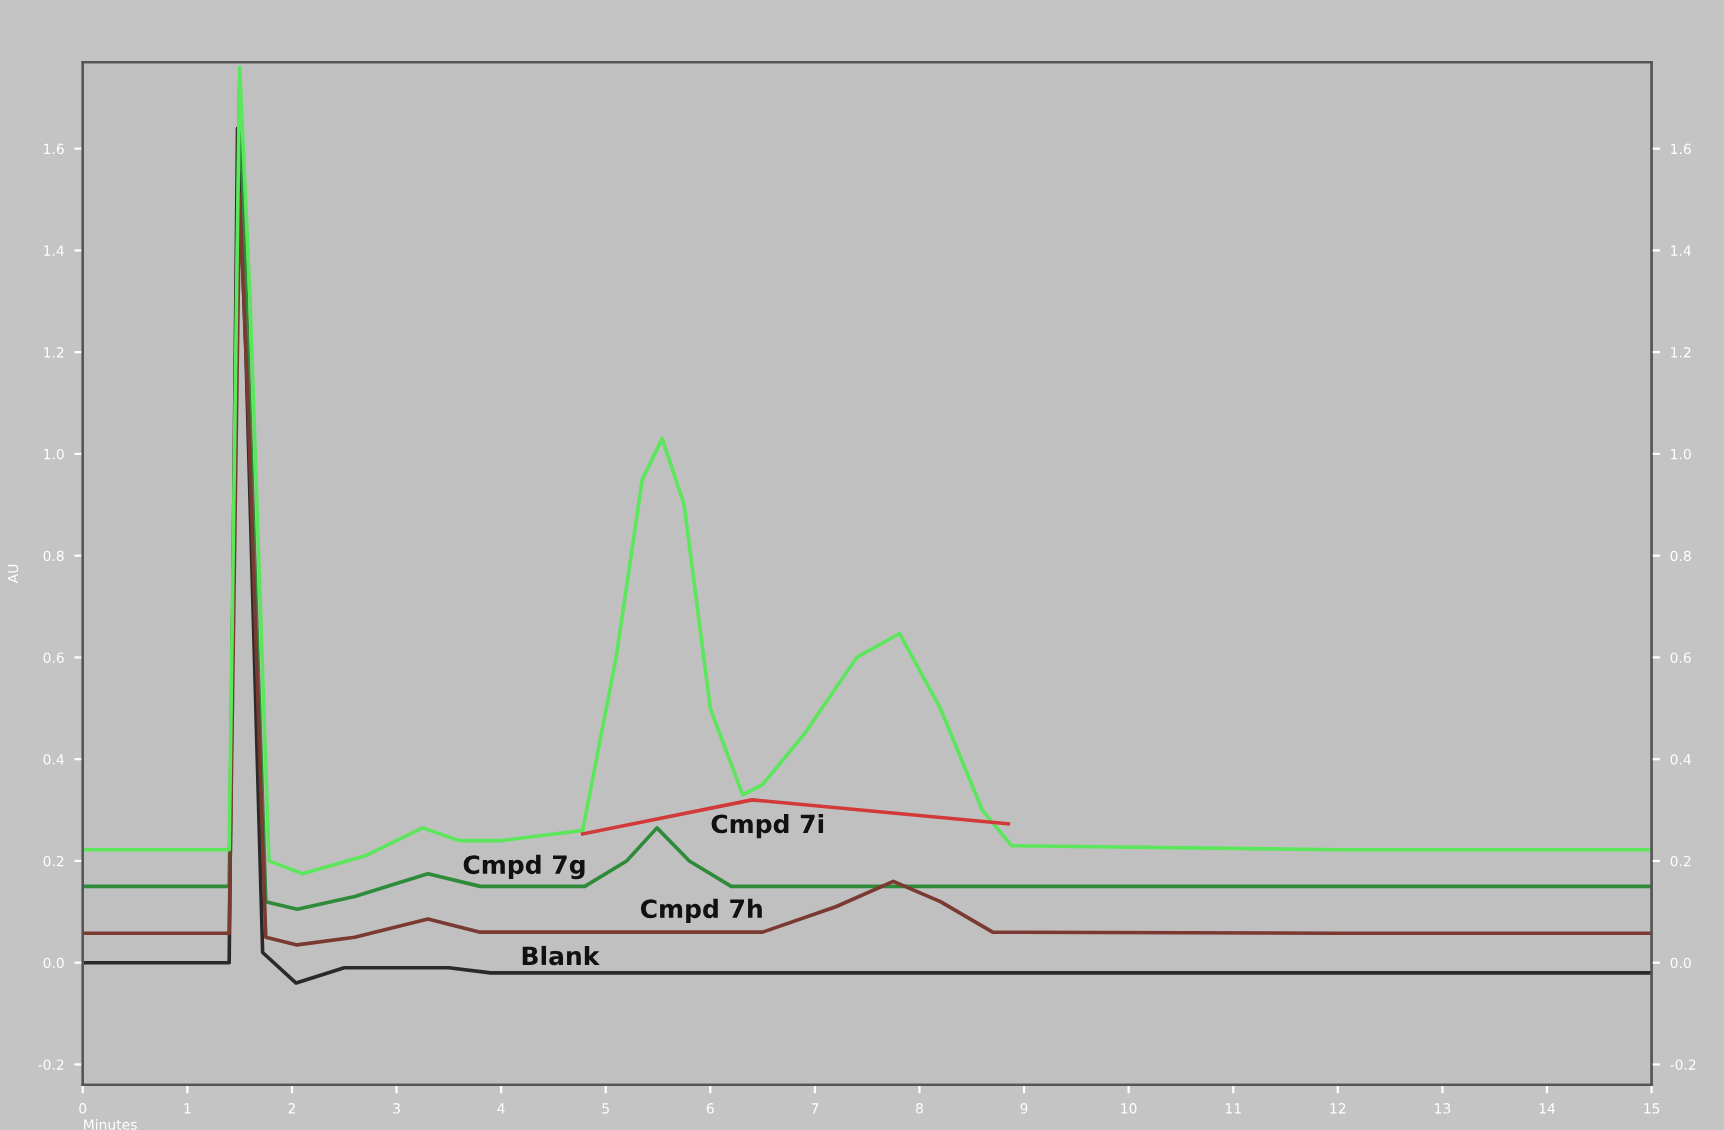 This screenshot has width=1724, height=1130. I want to click on annotation: Cmpd 7h, so click(701, 911).